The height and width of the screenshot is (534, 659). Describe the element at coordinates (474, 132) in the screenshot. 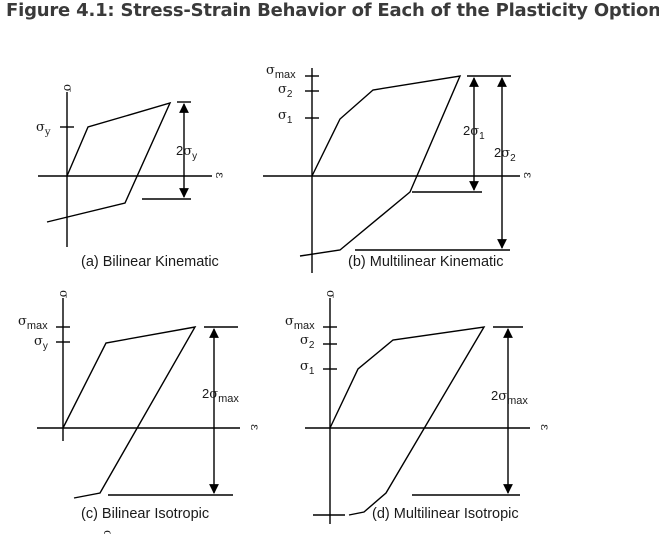

I see `two-sigma-1-label: 2σ1` at that location.